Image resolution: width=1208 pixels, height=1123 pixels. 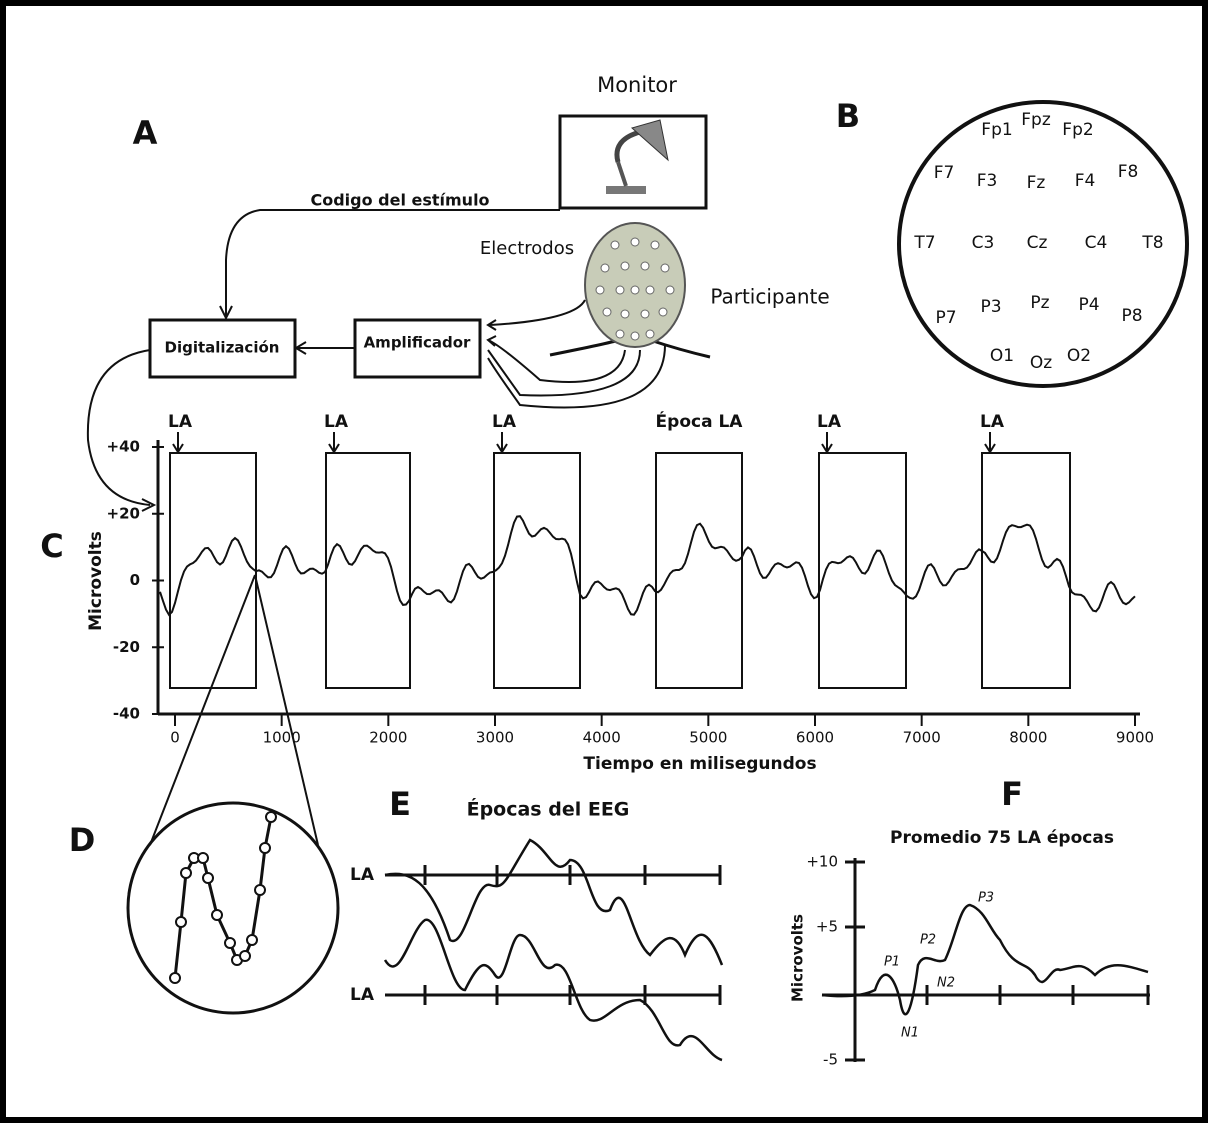 What do you see at coordinates (985, 959) in the screenshot?
I see `average-wave` at bounding box center [985, 959].